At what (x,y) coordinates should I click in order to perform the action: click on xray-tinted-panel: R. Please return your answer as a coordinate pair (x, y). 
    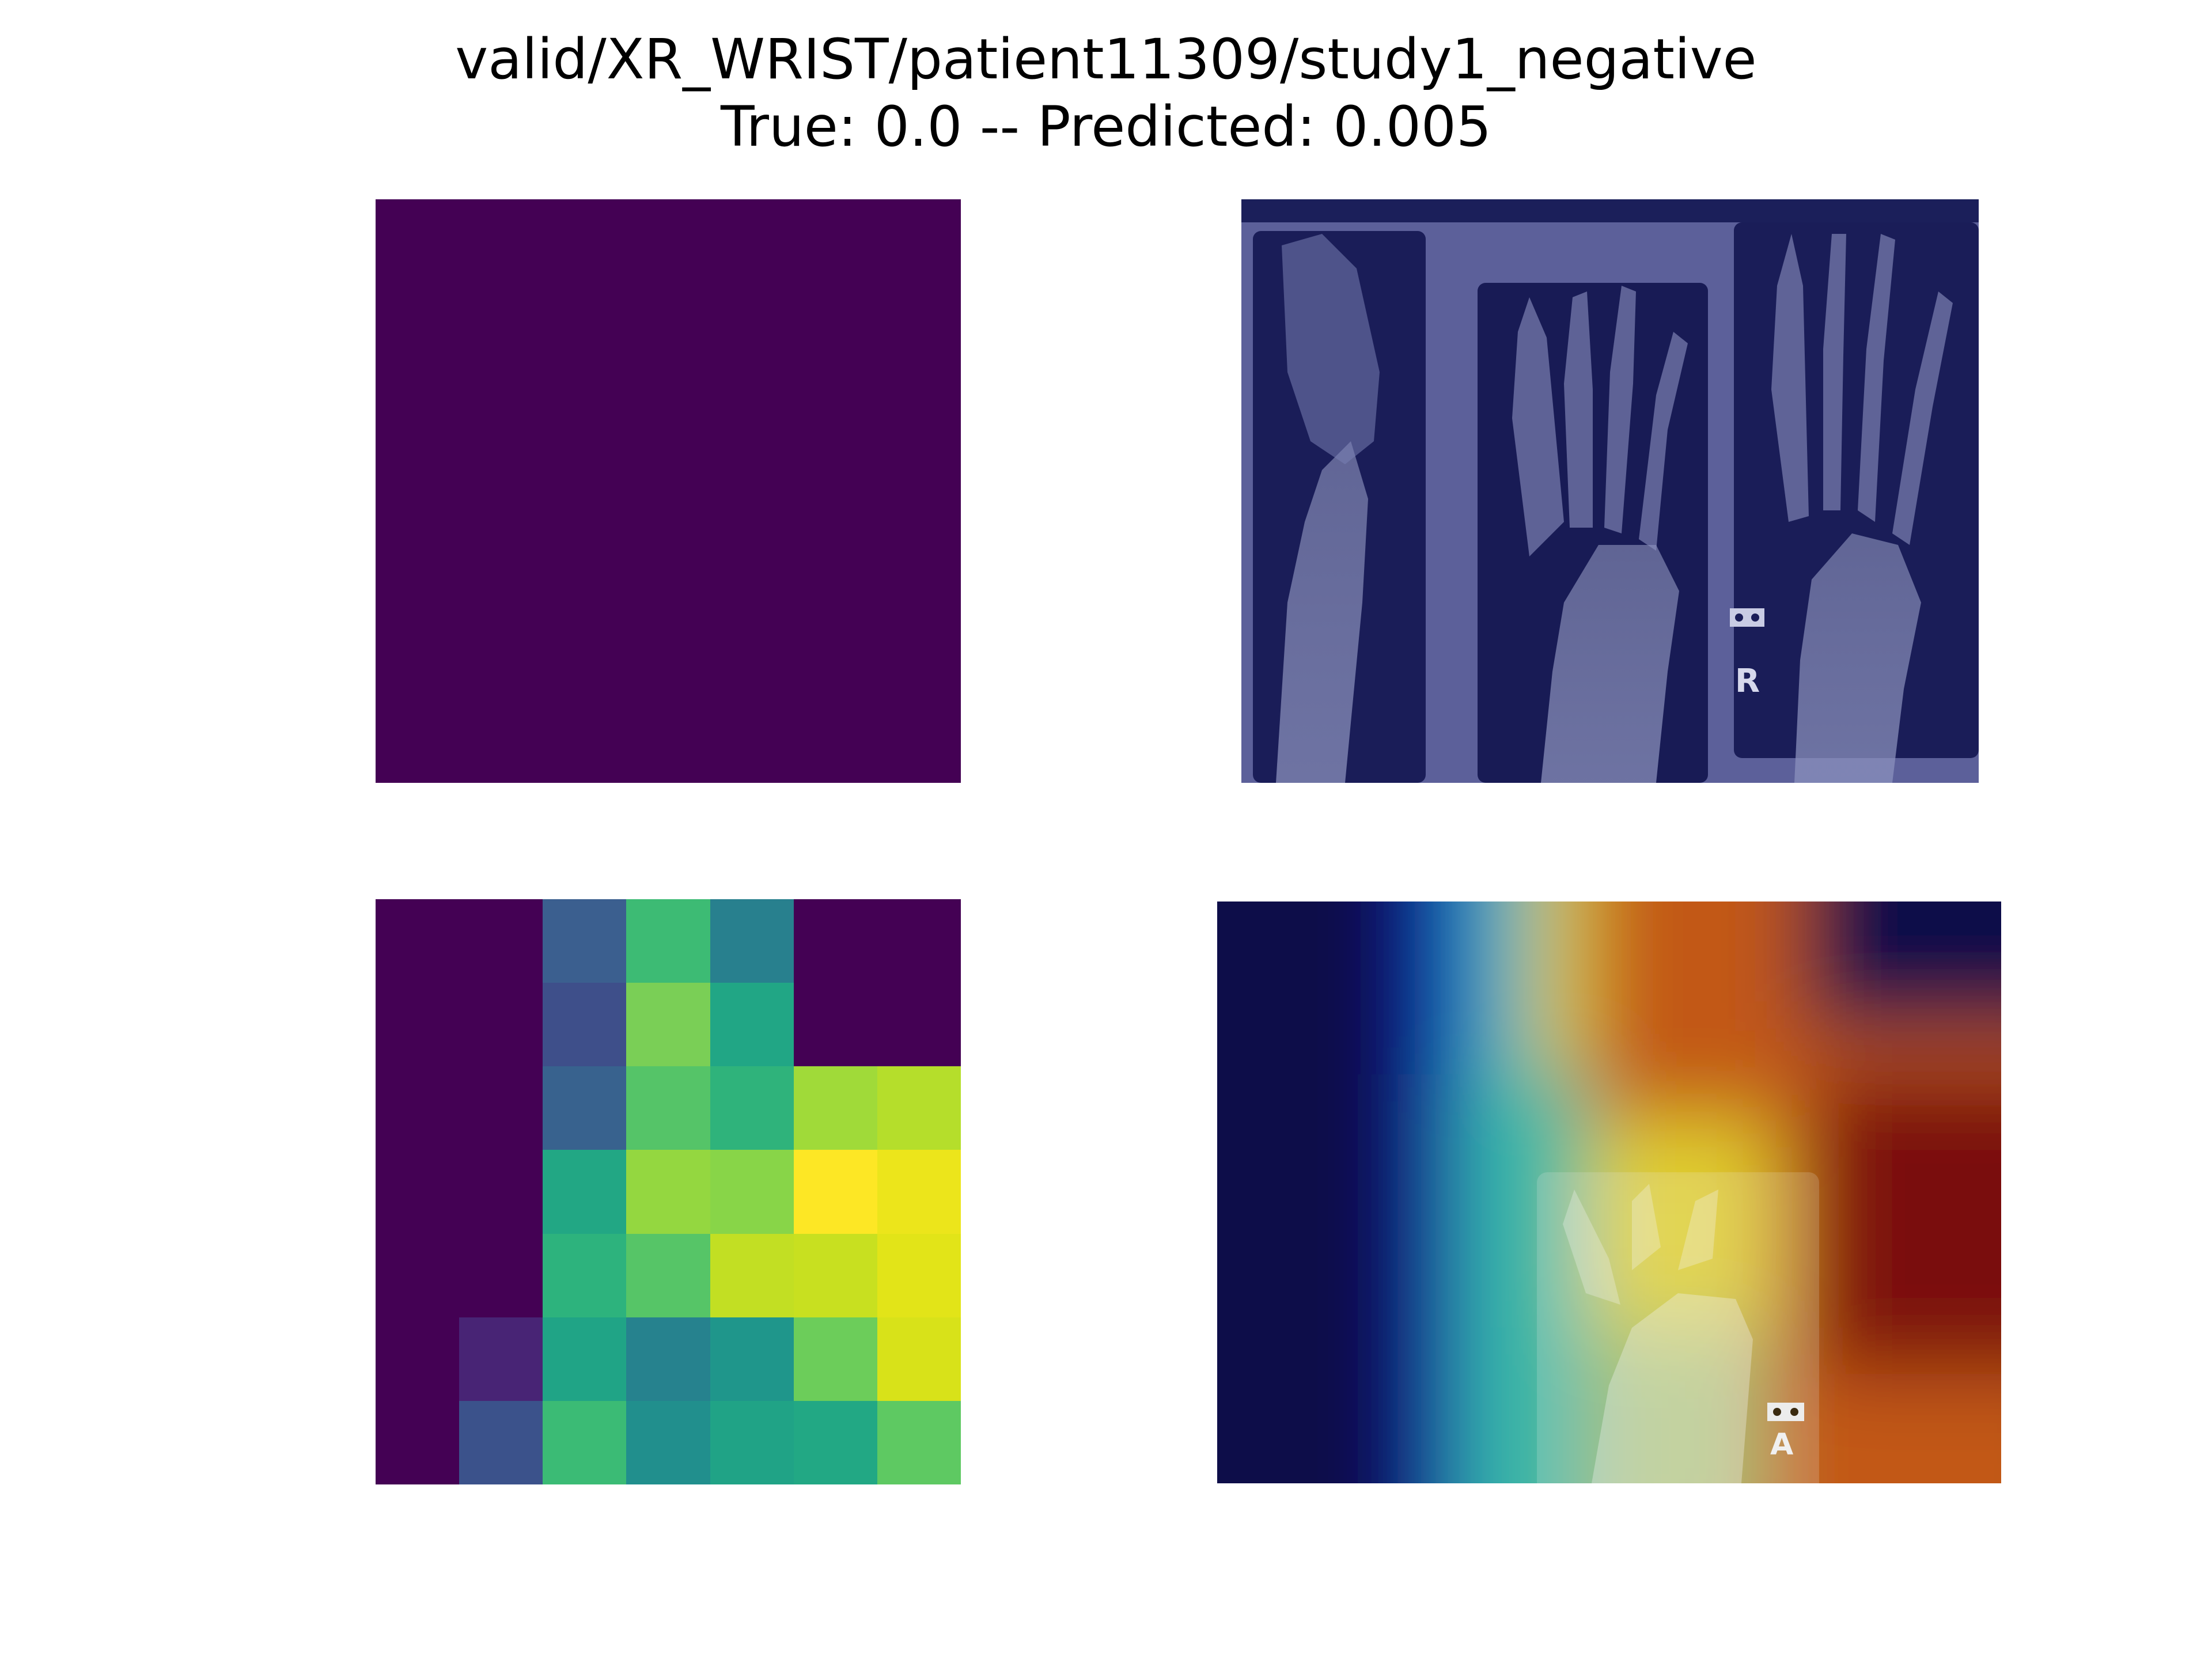
    Looking at the image, I should click on (1610, 491).